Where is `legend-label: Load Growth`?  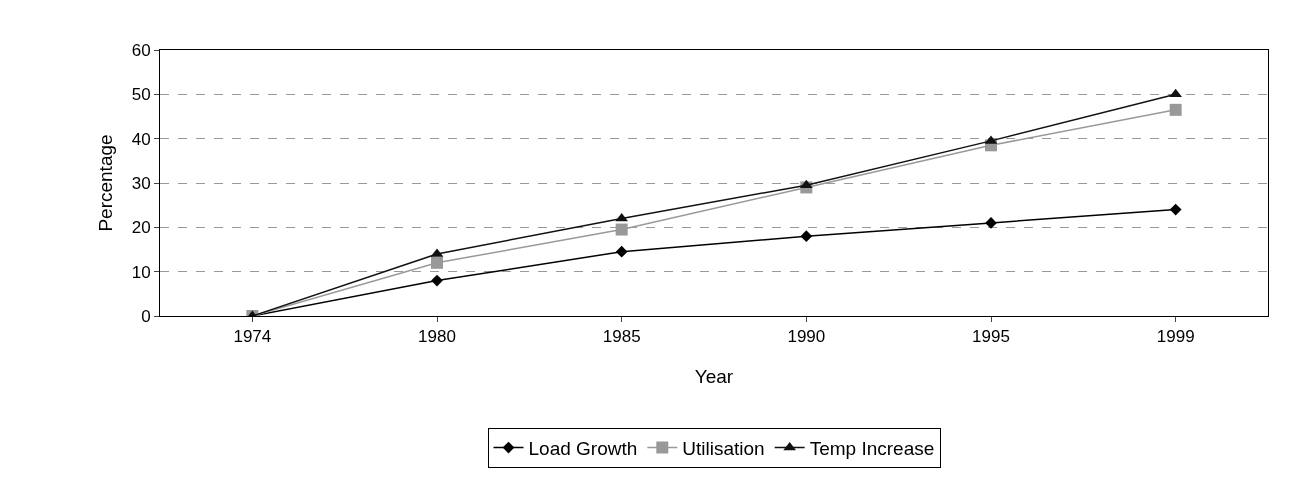
legend-label: Load Growth is located at coordinates (583, 448).